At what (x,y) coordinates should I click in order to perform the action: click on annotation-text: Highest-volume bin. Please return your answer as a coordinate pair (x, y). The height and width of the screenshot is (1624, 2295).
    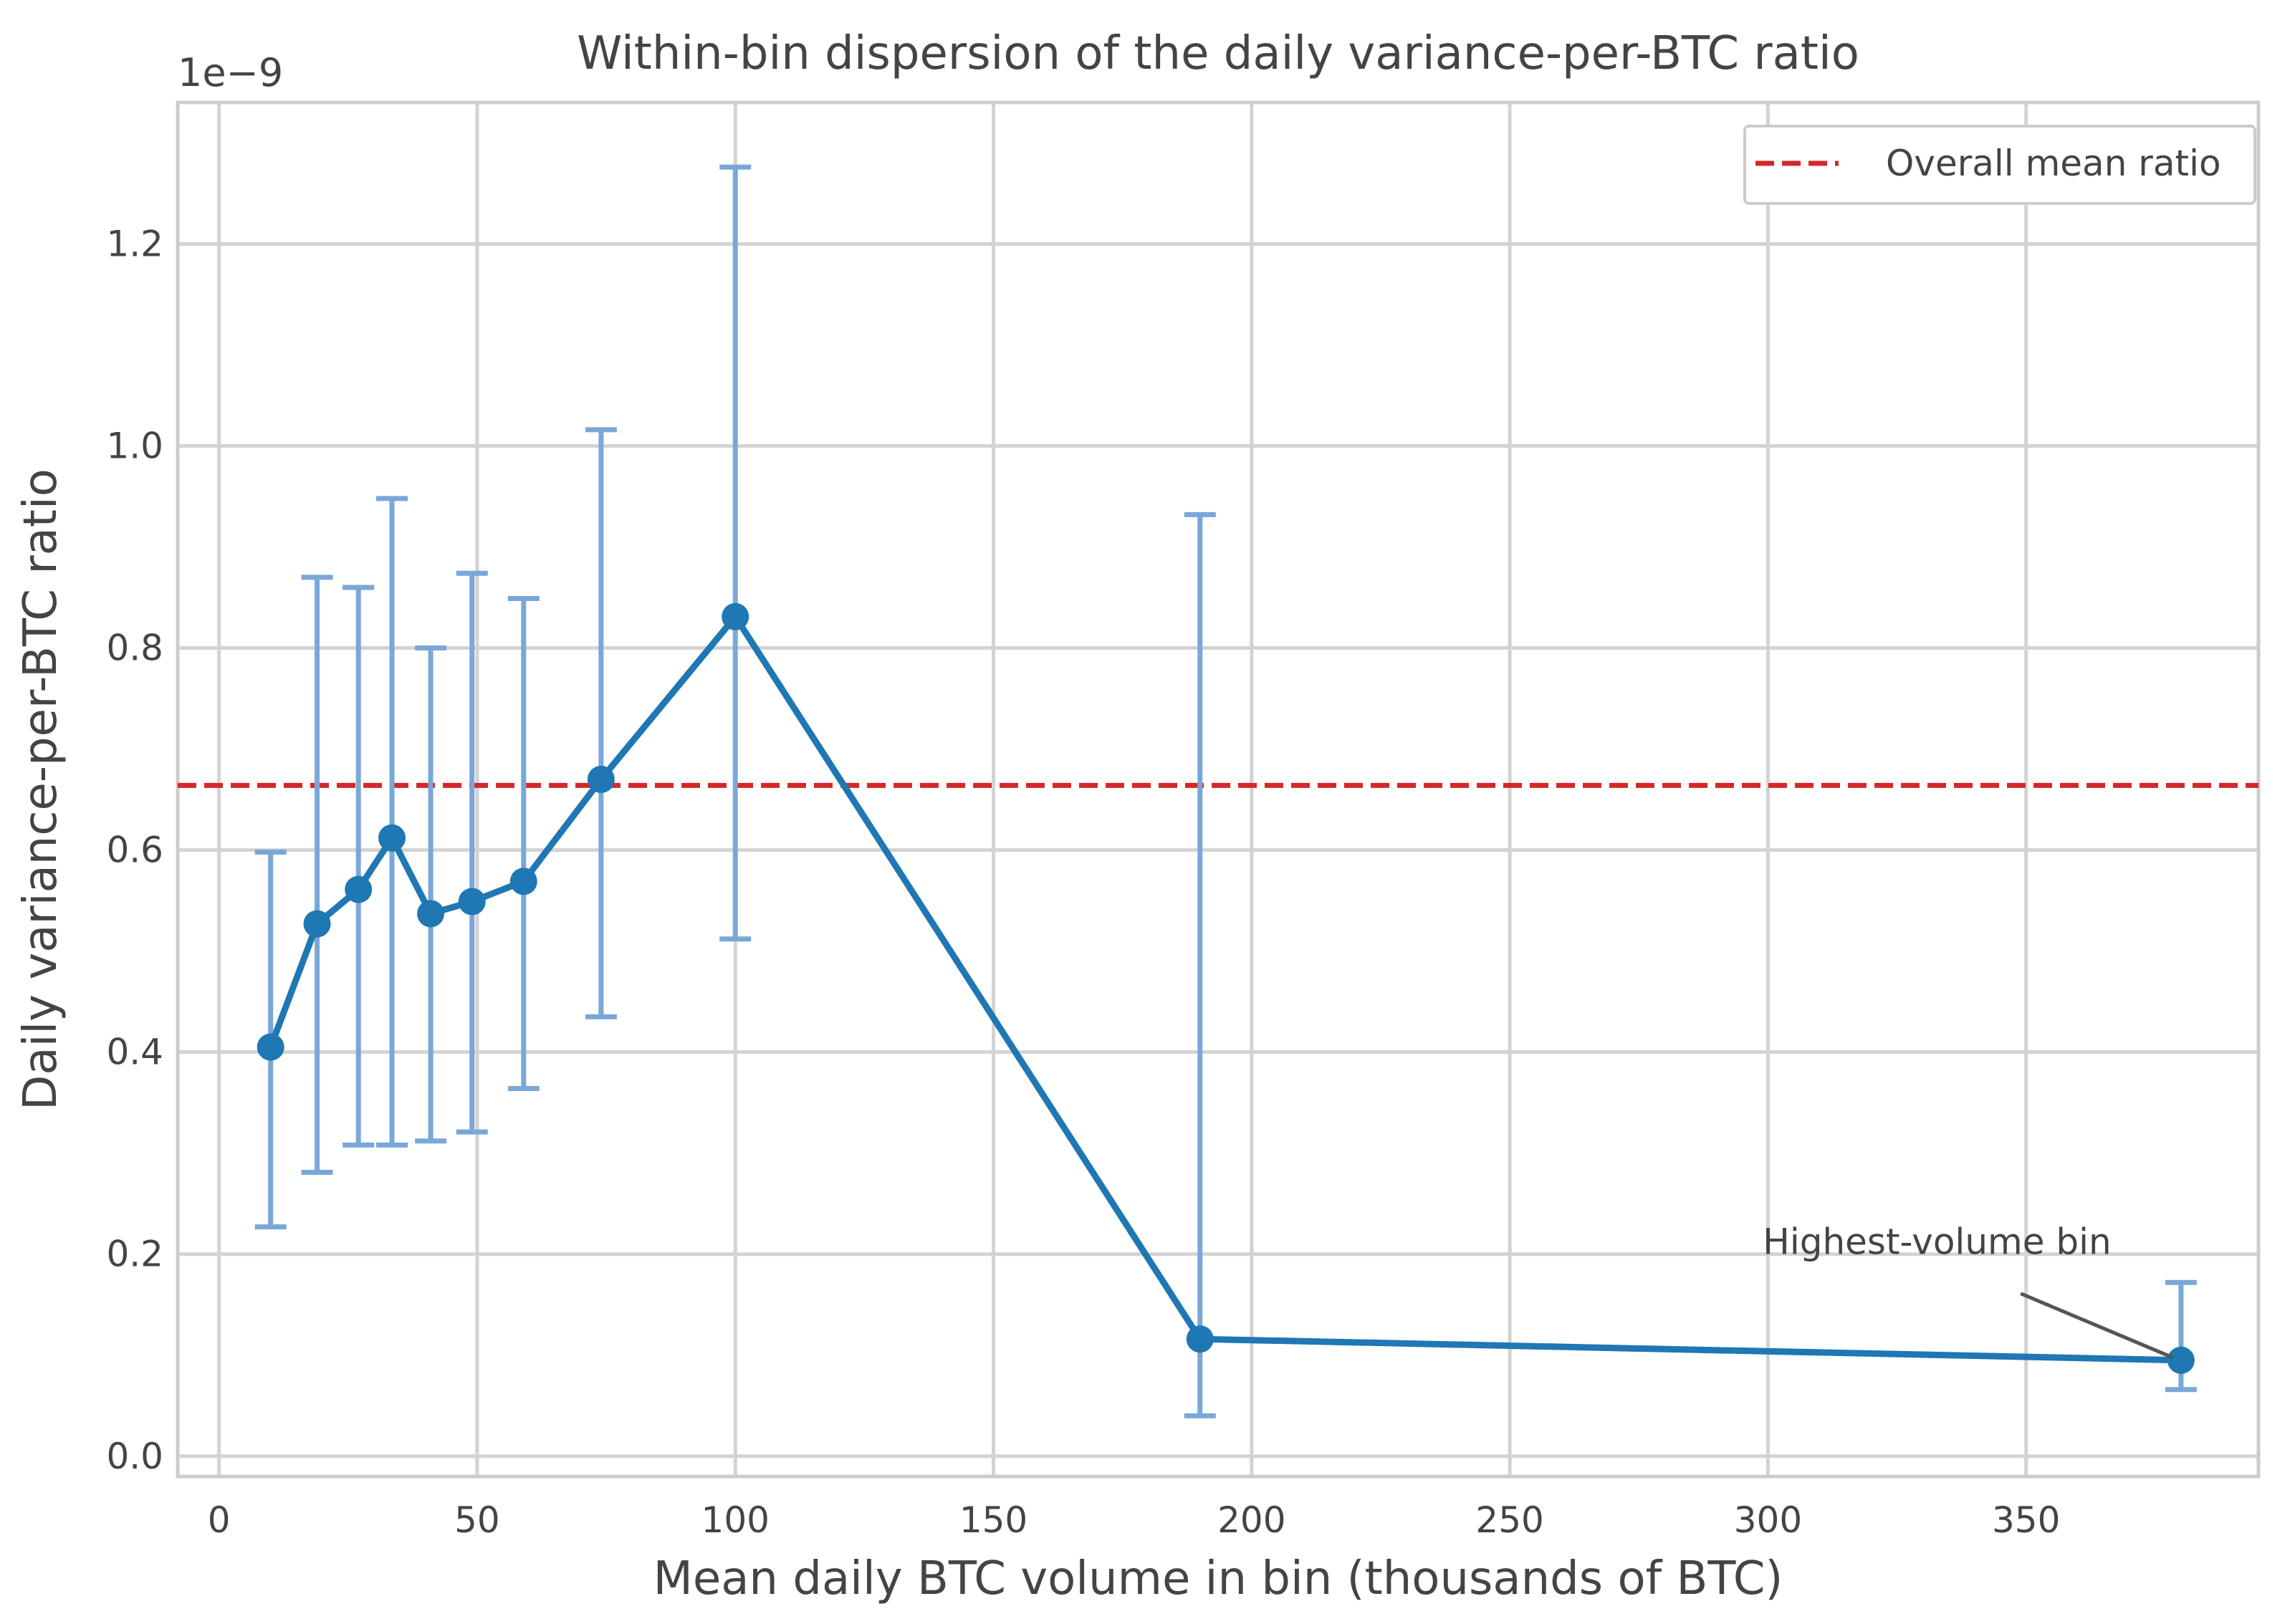
    Looking at the image, I should click on (1937, 1242).